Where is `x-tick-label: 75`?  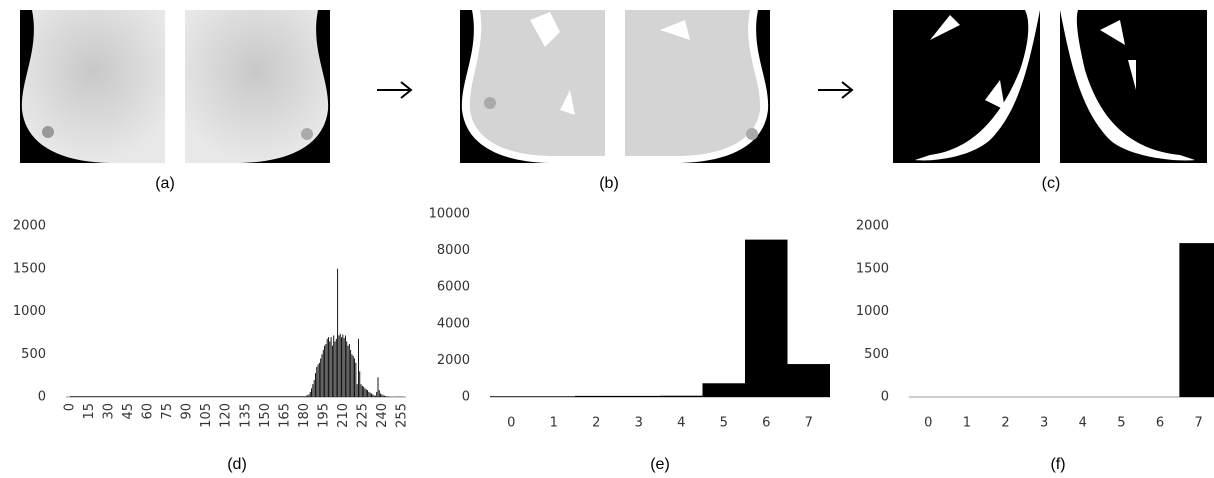 x-tick-label: 75 is located at coordinates (167, 411).